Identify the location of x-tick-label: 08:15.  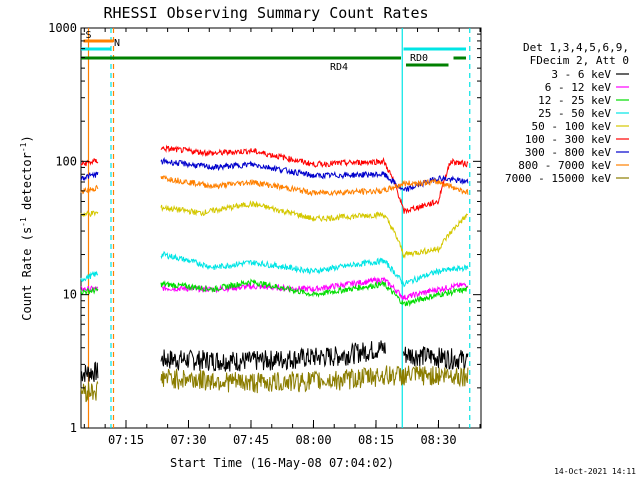
(376, 440).